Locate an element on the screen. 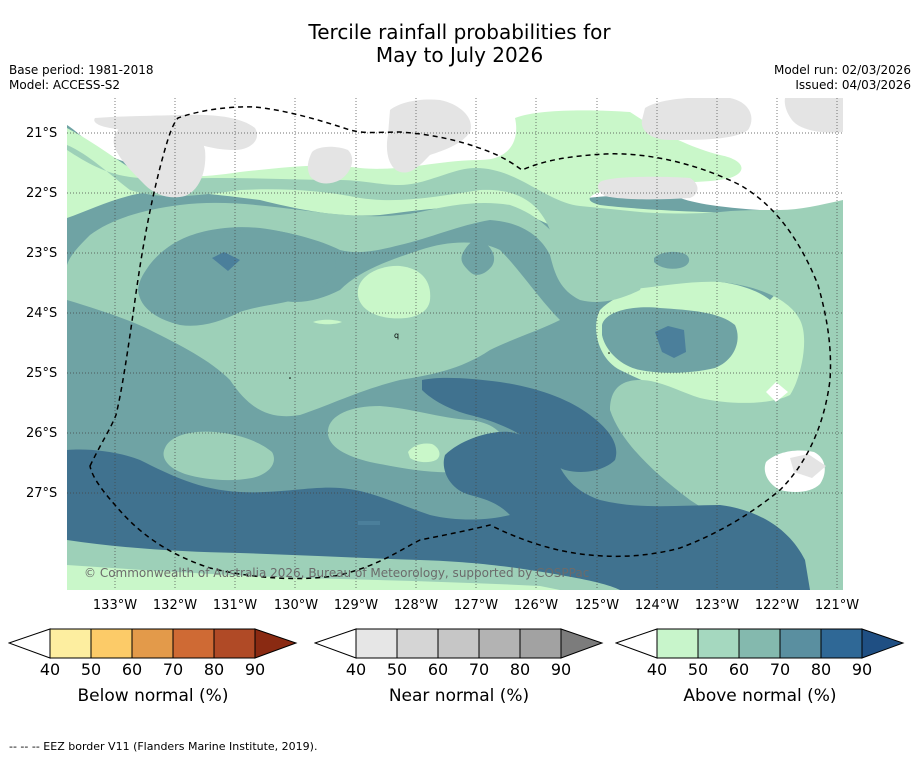  below-tick-90: 90 is located at coordinates (255, 669).